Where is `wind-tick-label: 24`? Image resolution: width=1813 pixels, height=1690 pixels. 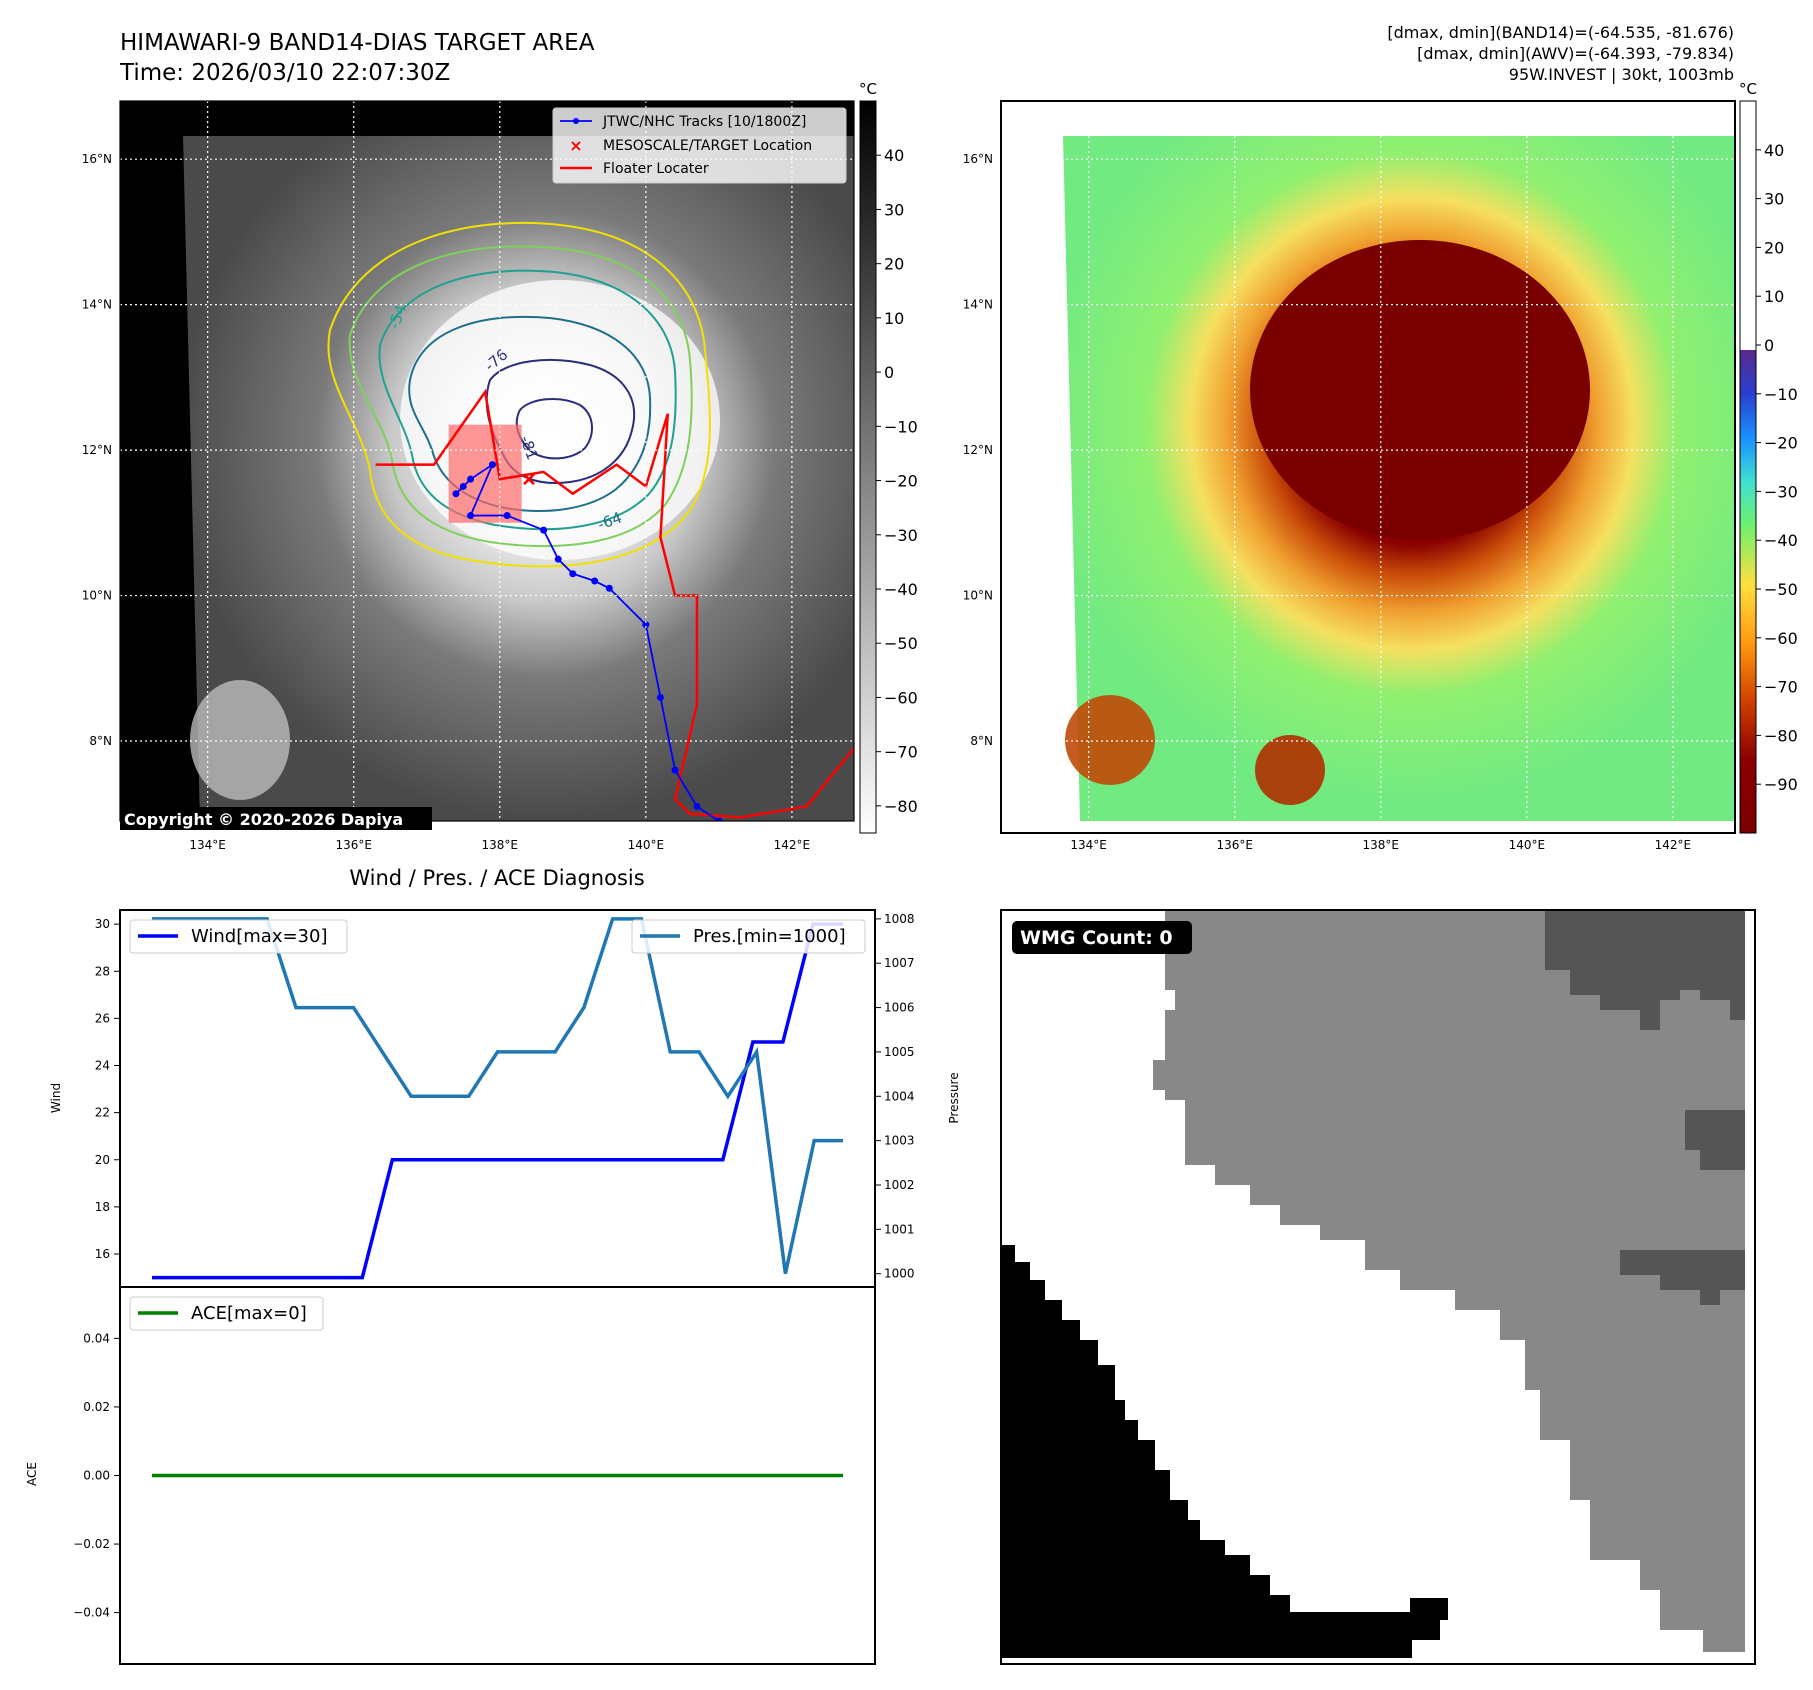 wind-tick-label: 24 is located at coordinates (102, 1066).